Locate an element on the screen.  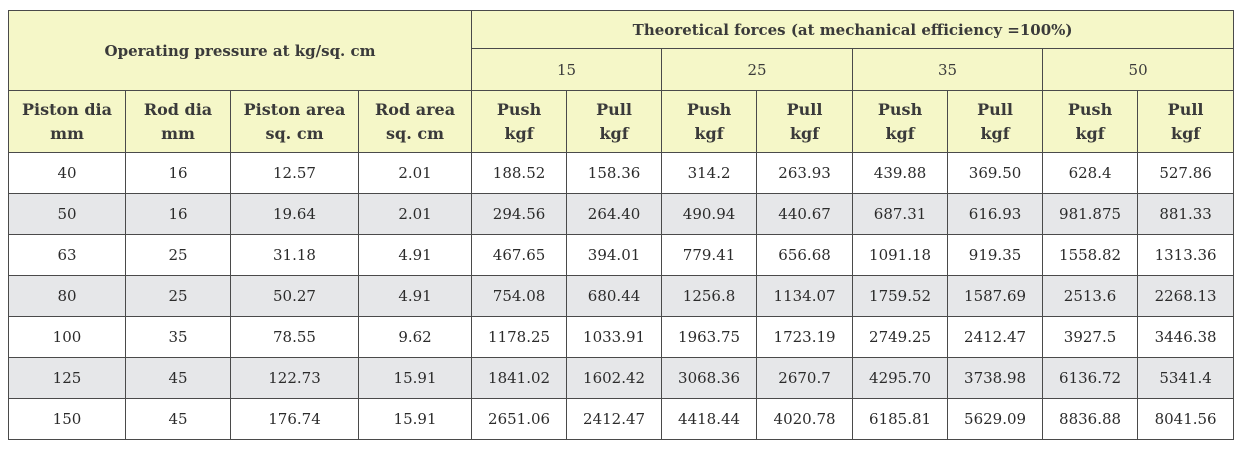
cell-value: 1963.75 is located at coordinates (709, 337).